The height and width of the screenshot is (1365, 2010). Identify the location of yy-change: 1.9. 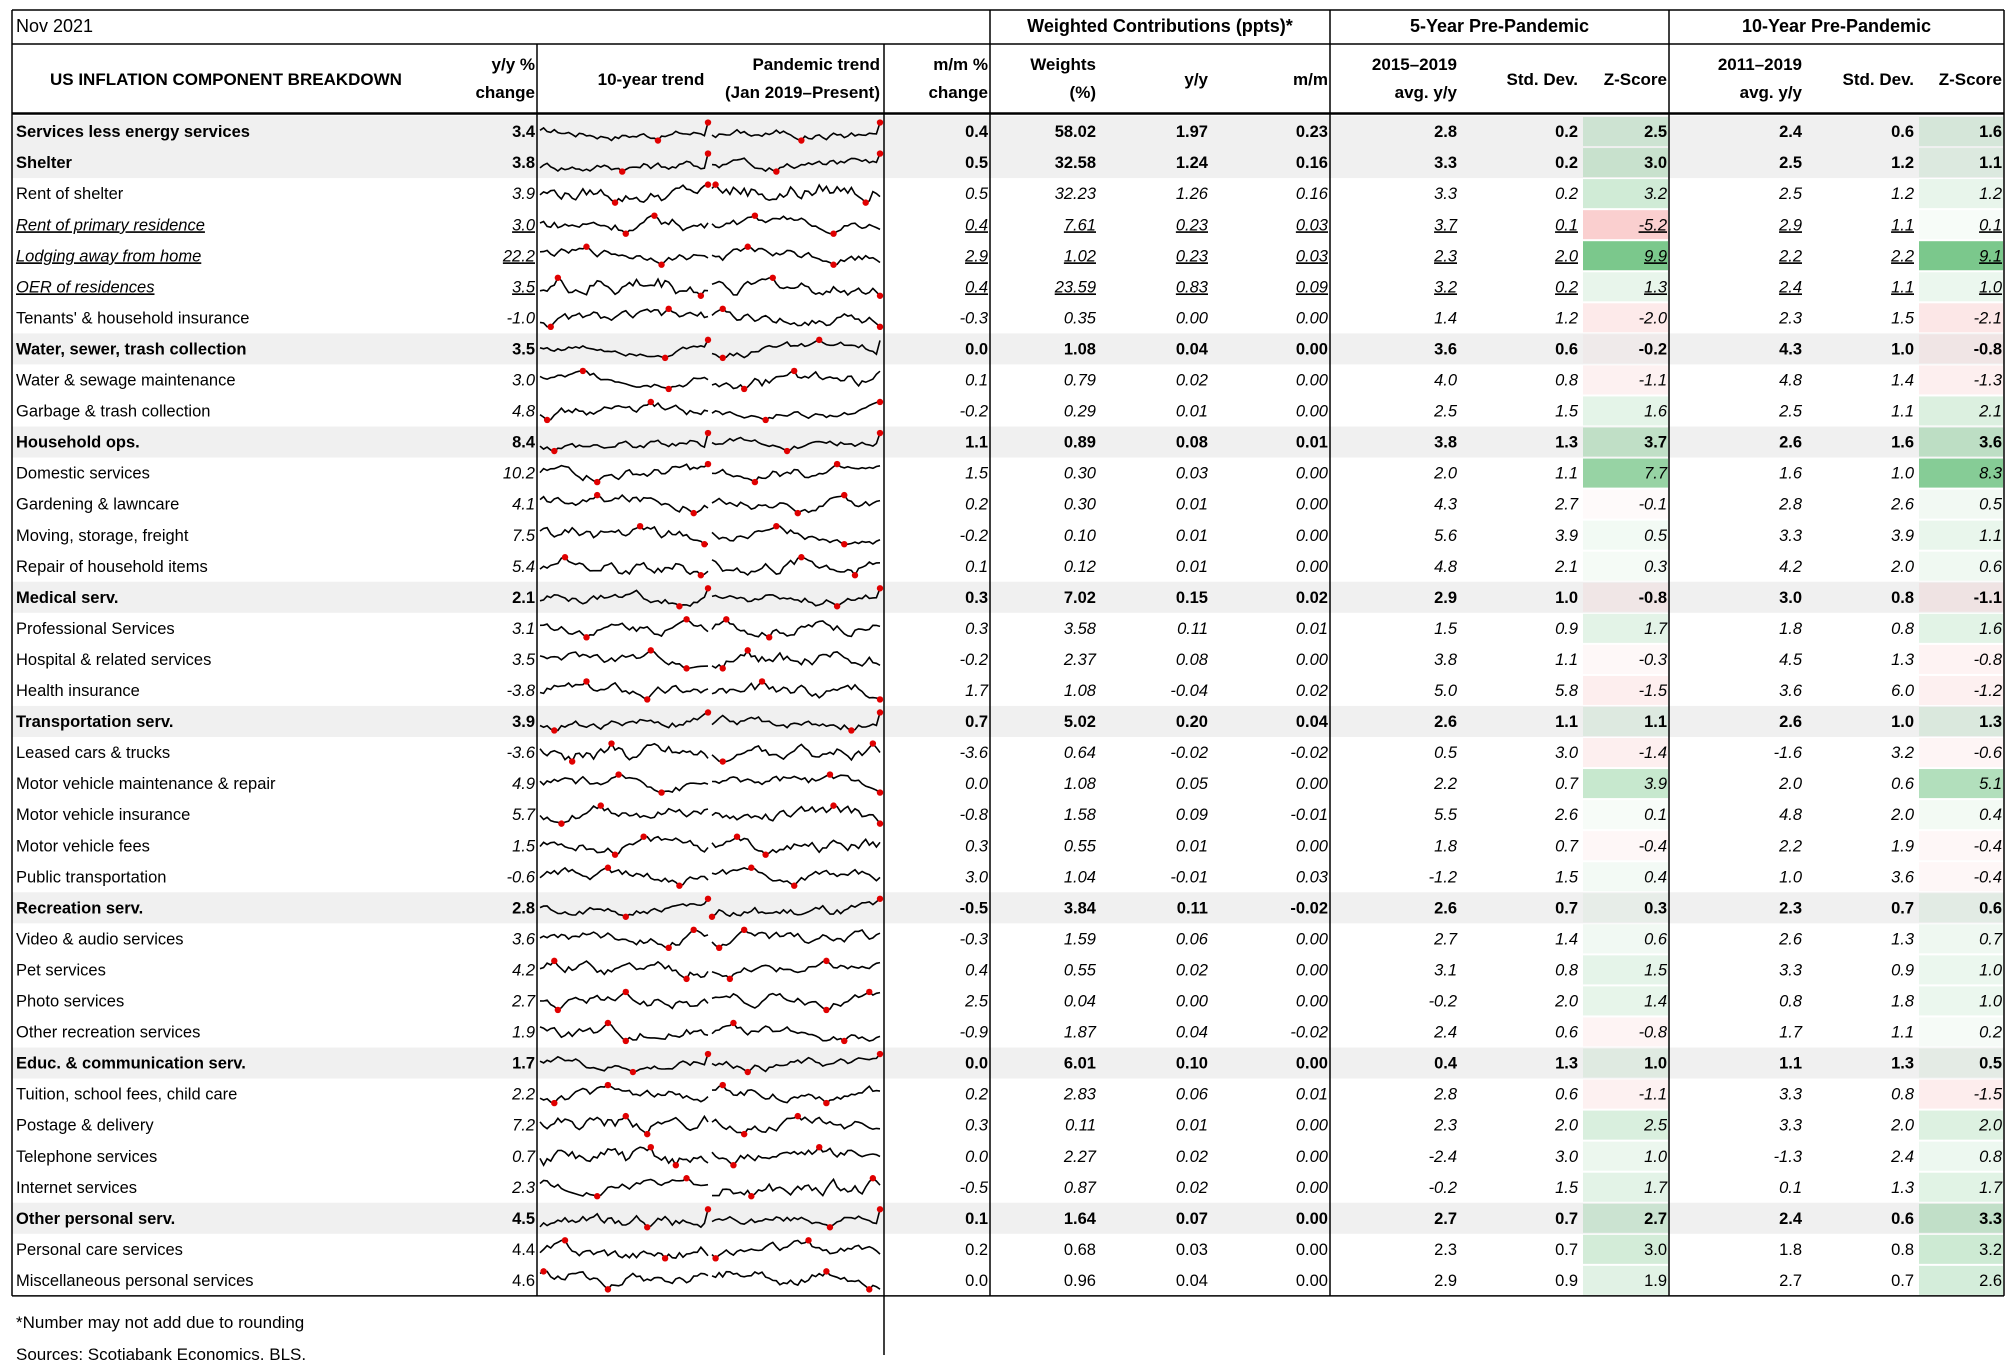
(523, 1033).